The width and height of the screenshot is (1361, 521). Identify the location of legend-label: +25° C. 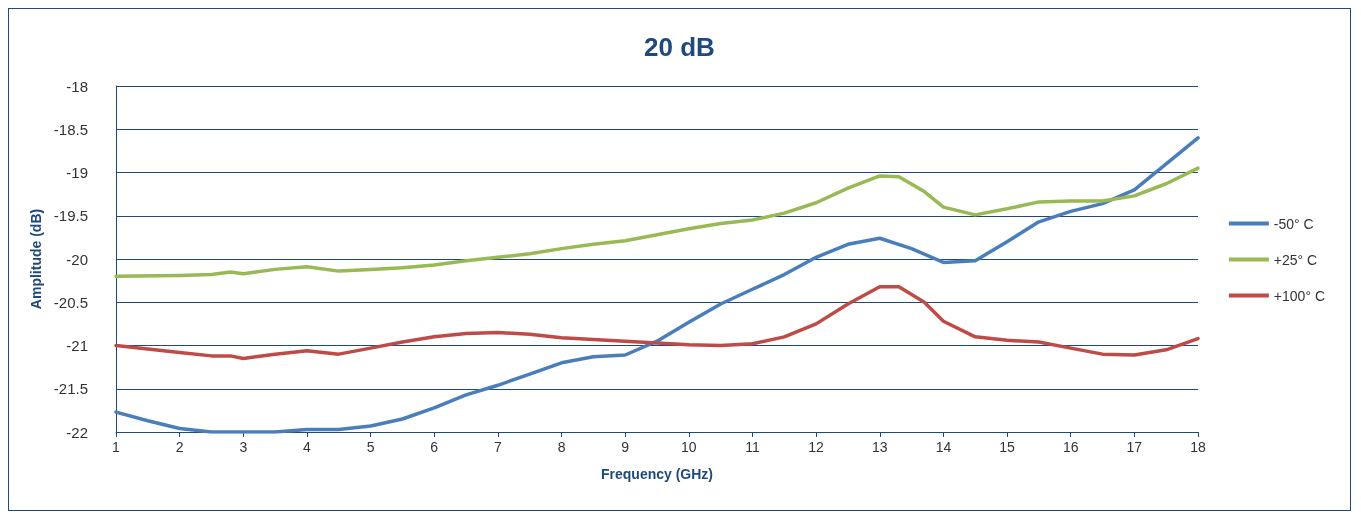
(1295, 259).